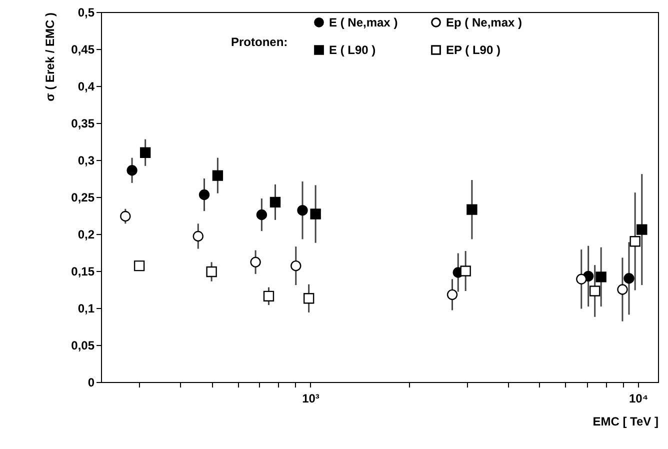 This screenshot has height=449, width=668. Describe the element at coordinates (83, 271) in the screenshot. I see `y-tick-label: 0,15` at that location.